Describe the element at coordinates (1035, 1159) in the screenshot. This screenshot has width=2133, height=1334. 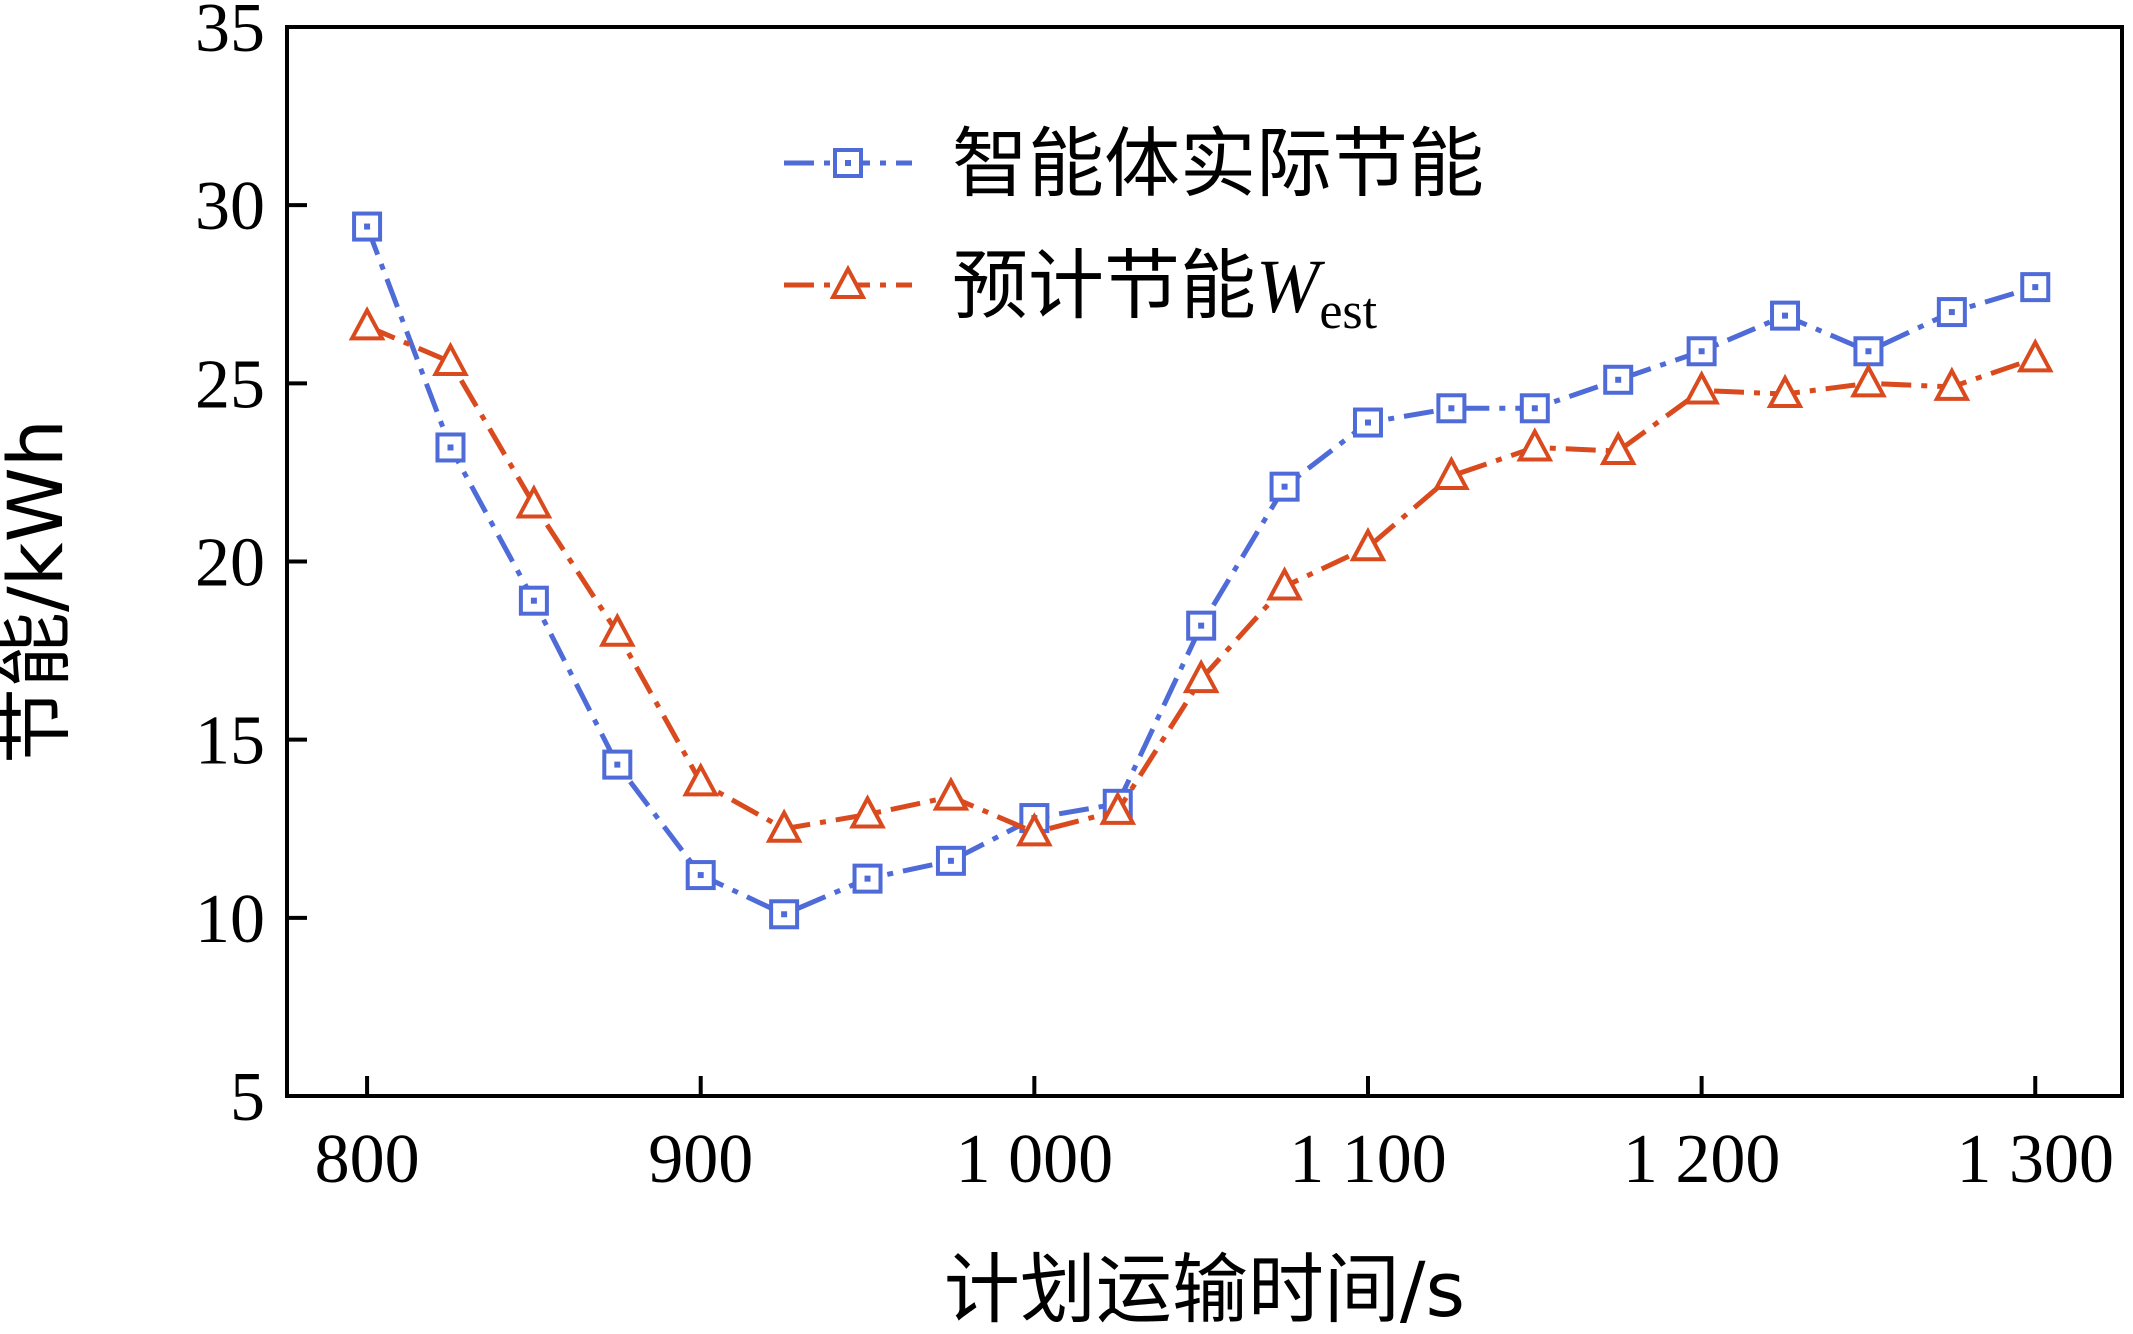
I see `x-tick-label: 1 000` at that location.